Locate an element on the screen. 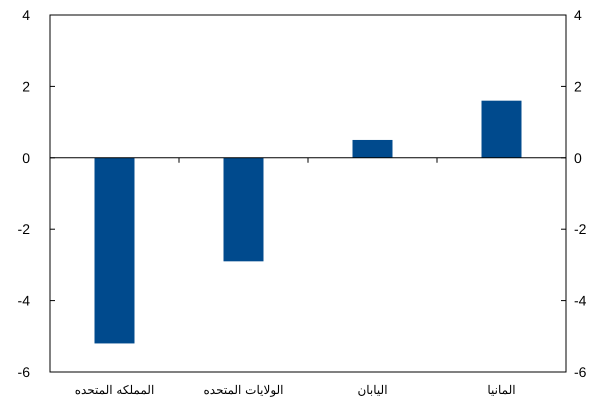 The height and width of the screenshot is (407, 613). y-tick-label: -4 is located at coordinates (24, 300).